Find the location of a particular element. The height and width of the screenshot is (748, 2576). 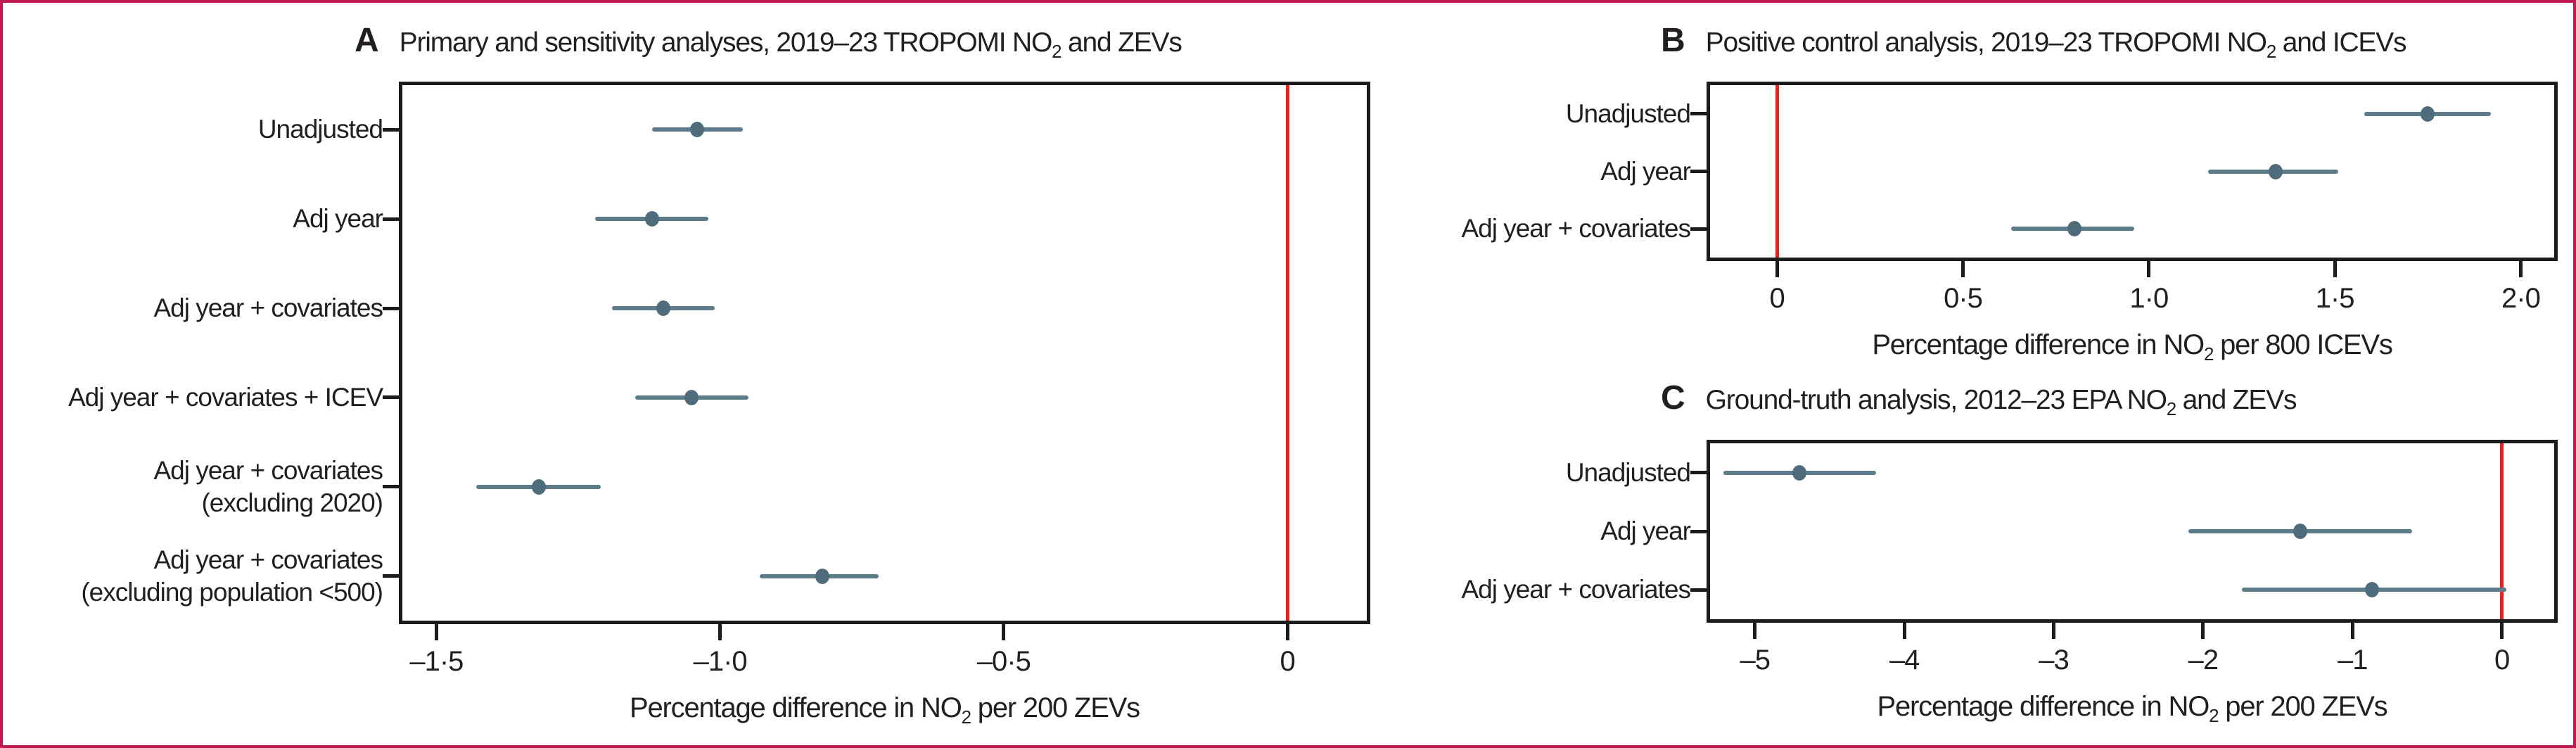

panel-c-letter: C is located at coordinates (1673, 398).